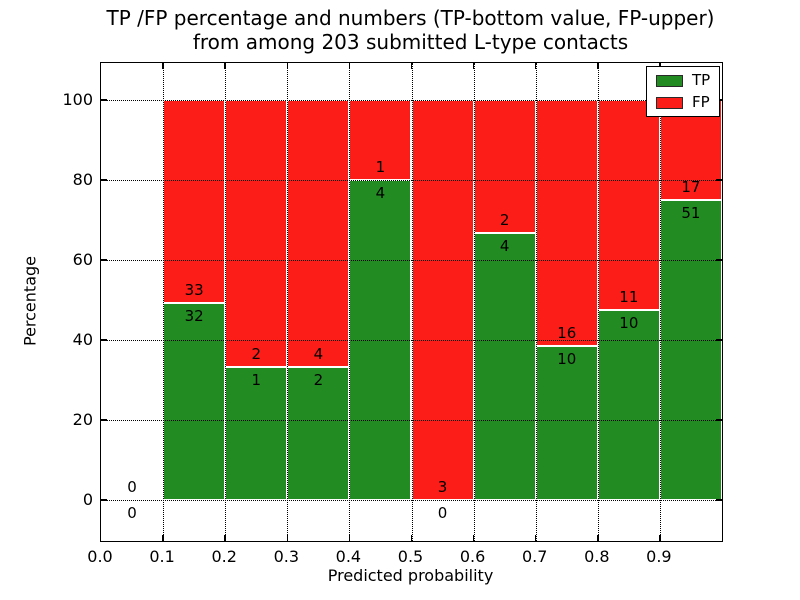 This screenshot has height=600, width=800. I want to click on x-tick-label: 0.1, so click(162, 556).